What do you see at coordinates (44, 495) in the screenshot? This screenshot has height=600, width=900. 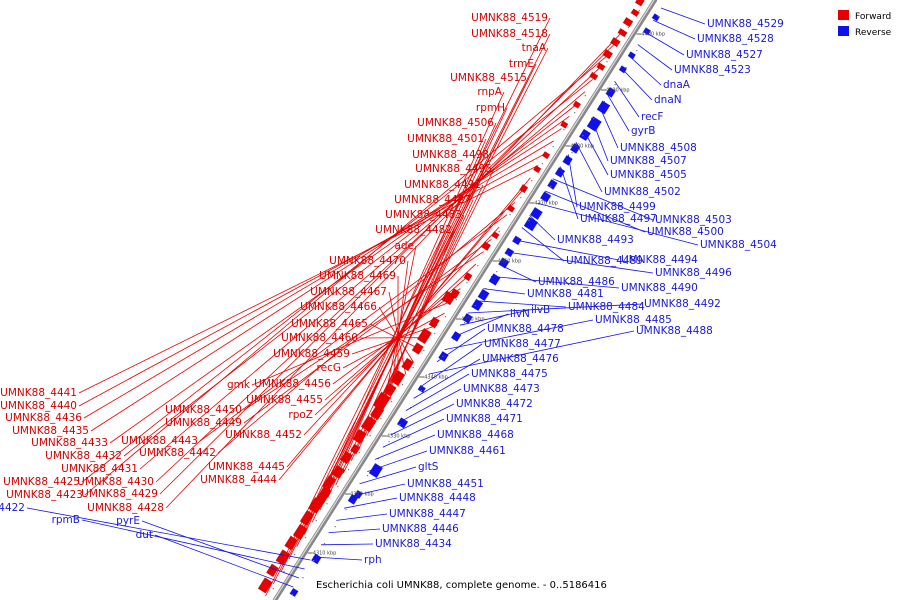 I see `forward-gene-label: UMNK88_4423` at bounding box center [44, 495].